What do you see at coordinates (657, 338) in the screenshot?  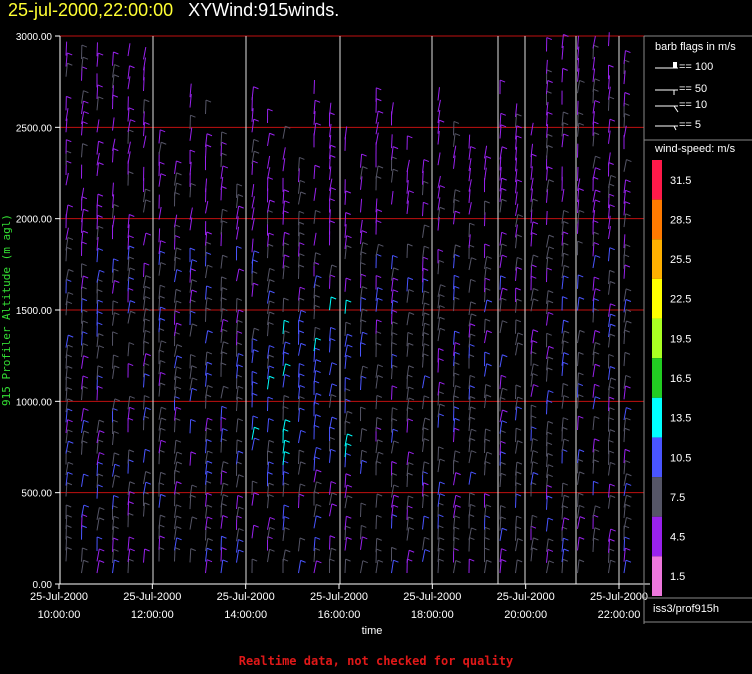 I see `speed-color-swatch` at bounding box center [657, 338].